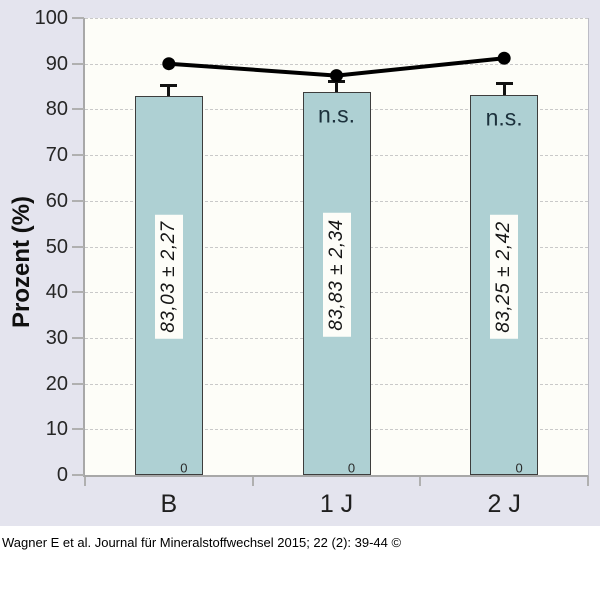 The width and height of the screenshot is (600, 590). Describe the element at coordinates (336, 114) in the screenshot. I see `ns-annotation-1: n.s.` at that location.